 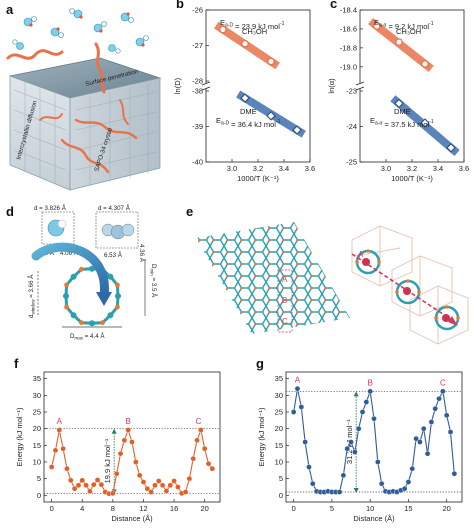 What do you see at coordinates (382, 26) in the screenshot?
I see `annotation-part: a-α` at bounding box center [382, 26].